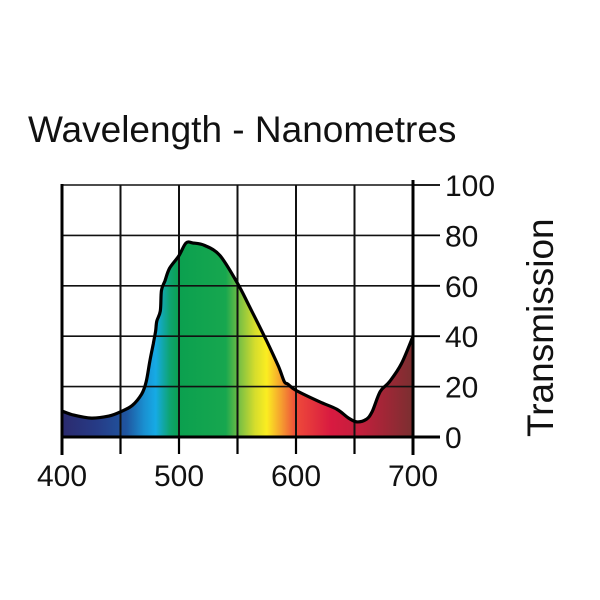 The width and height of the screenshot is (600, 600). I want to click on y-tick-label: 40, so click(461, 337).